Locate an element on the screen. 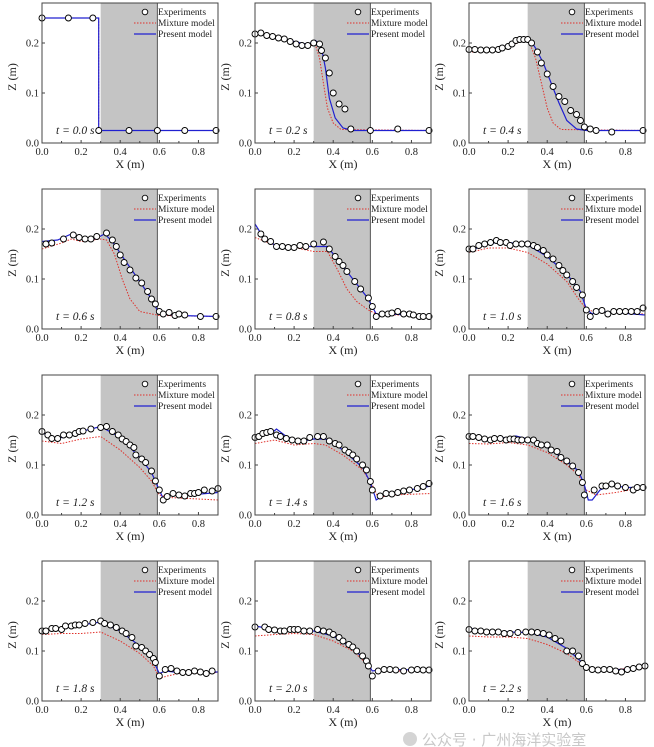 The height and width of the screenshot is (747, 654). legend-experiments-label: Experiments is located at coordinates (182, 199).